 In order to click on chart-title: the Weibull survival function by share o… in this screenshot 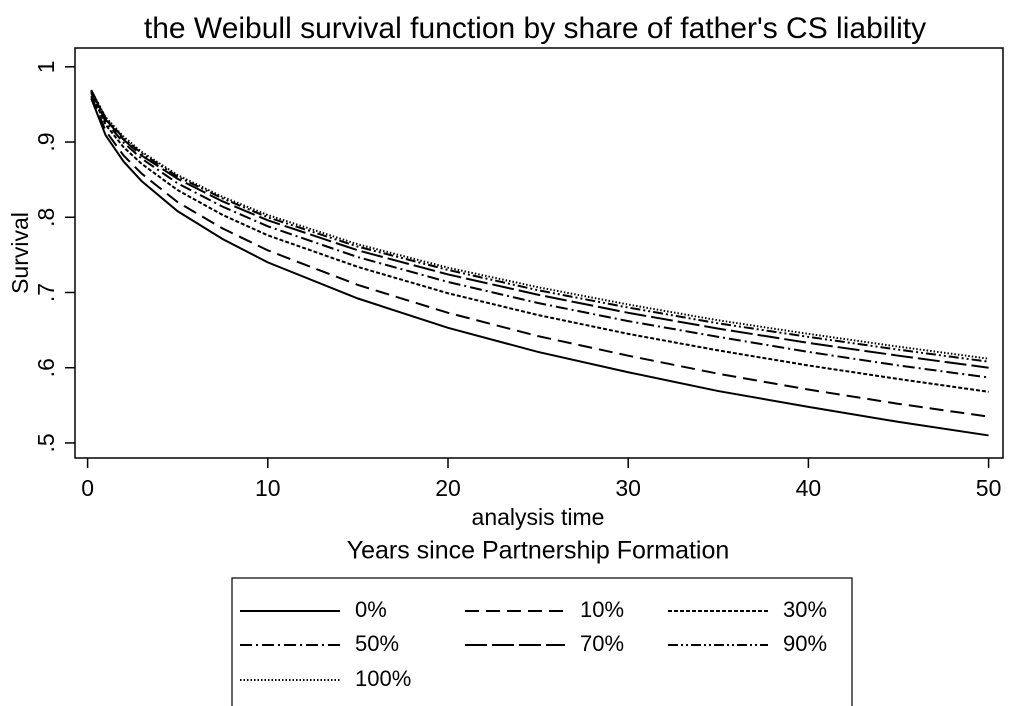, I will do `click(535, 28)`.